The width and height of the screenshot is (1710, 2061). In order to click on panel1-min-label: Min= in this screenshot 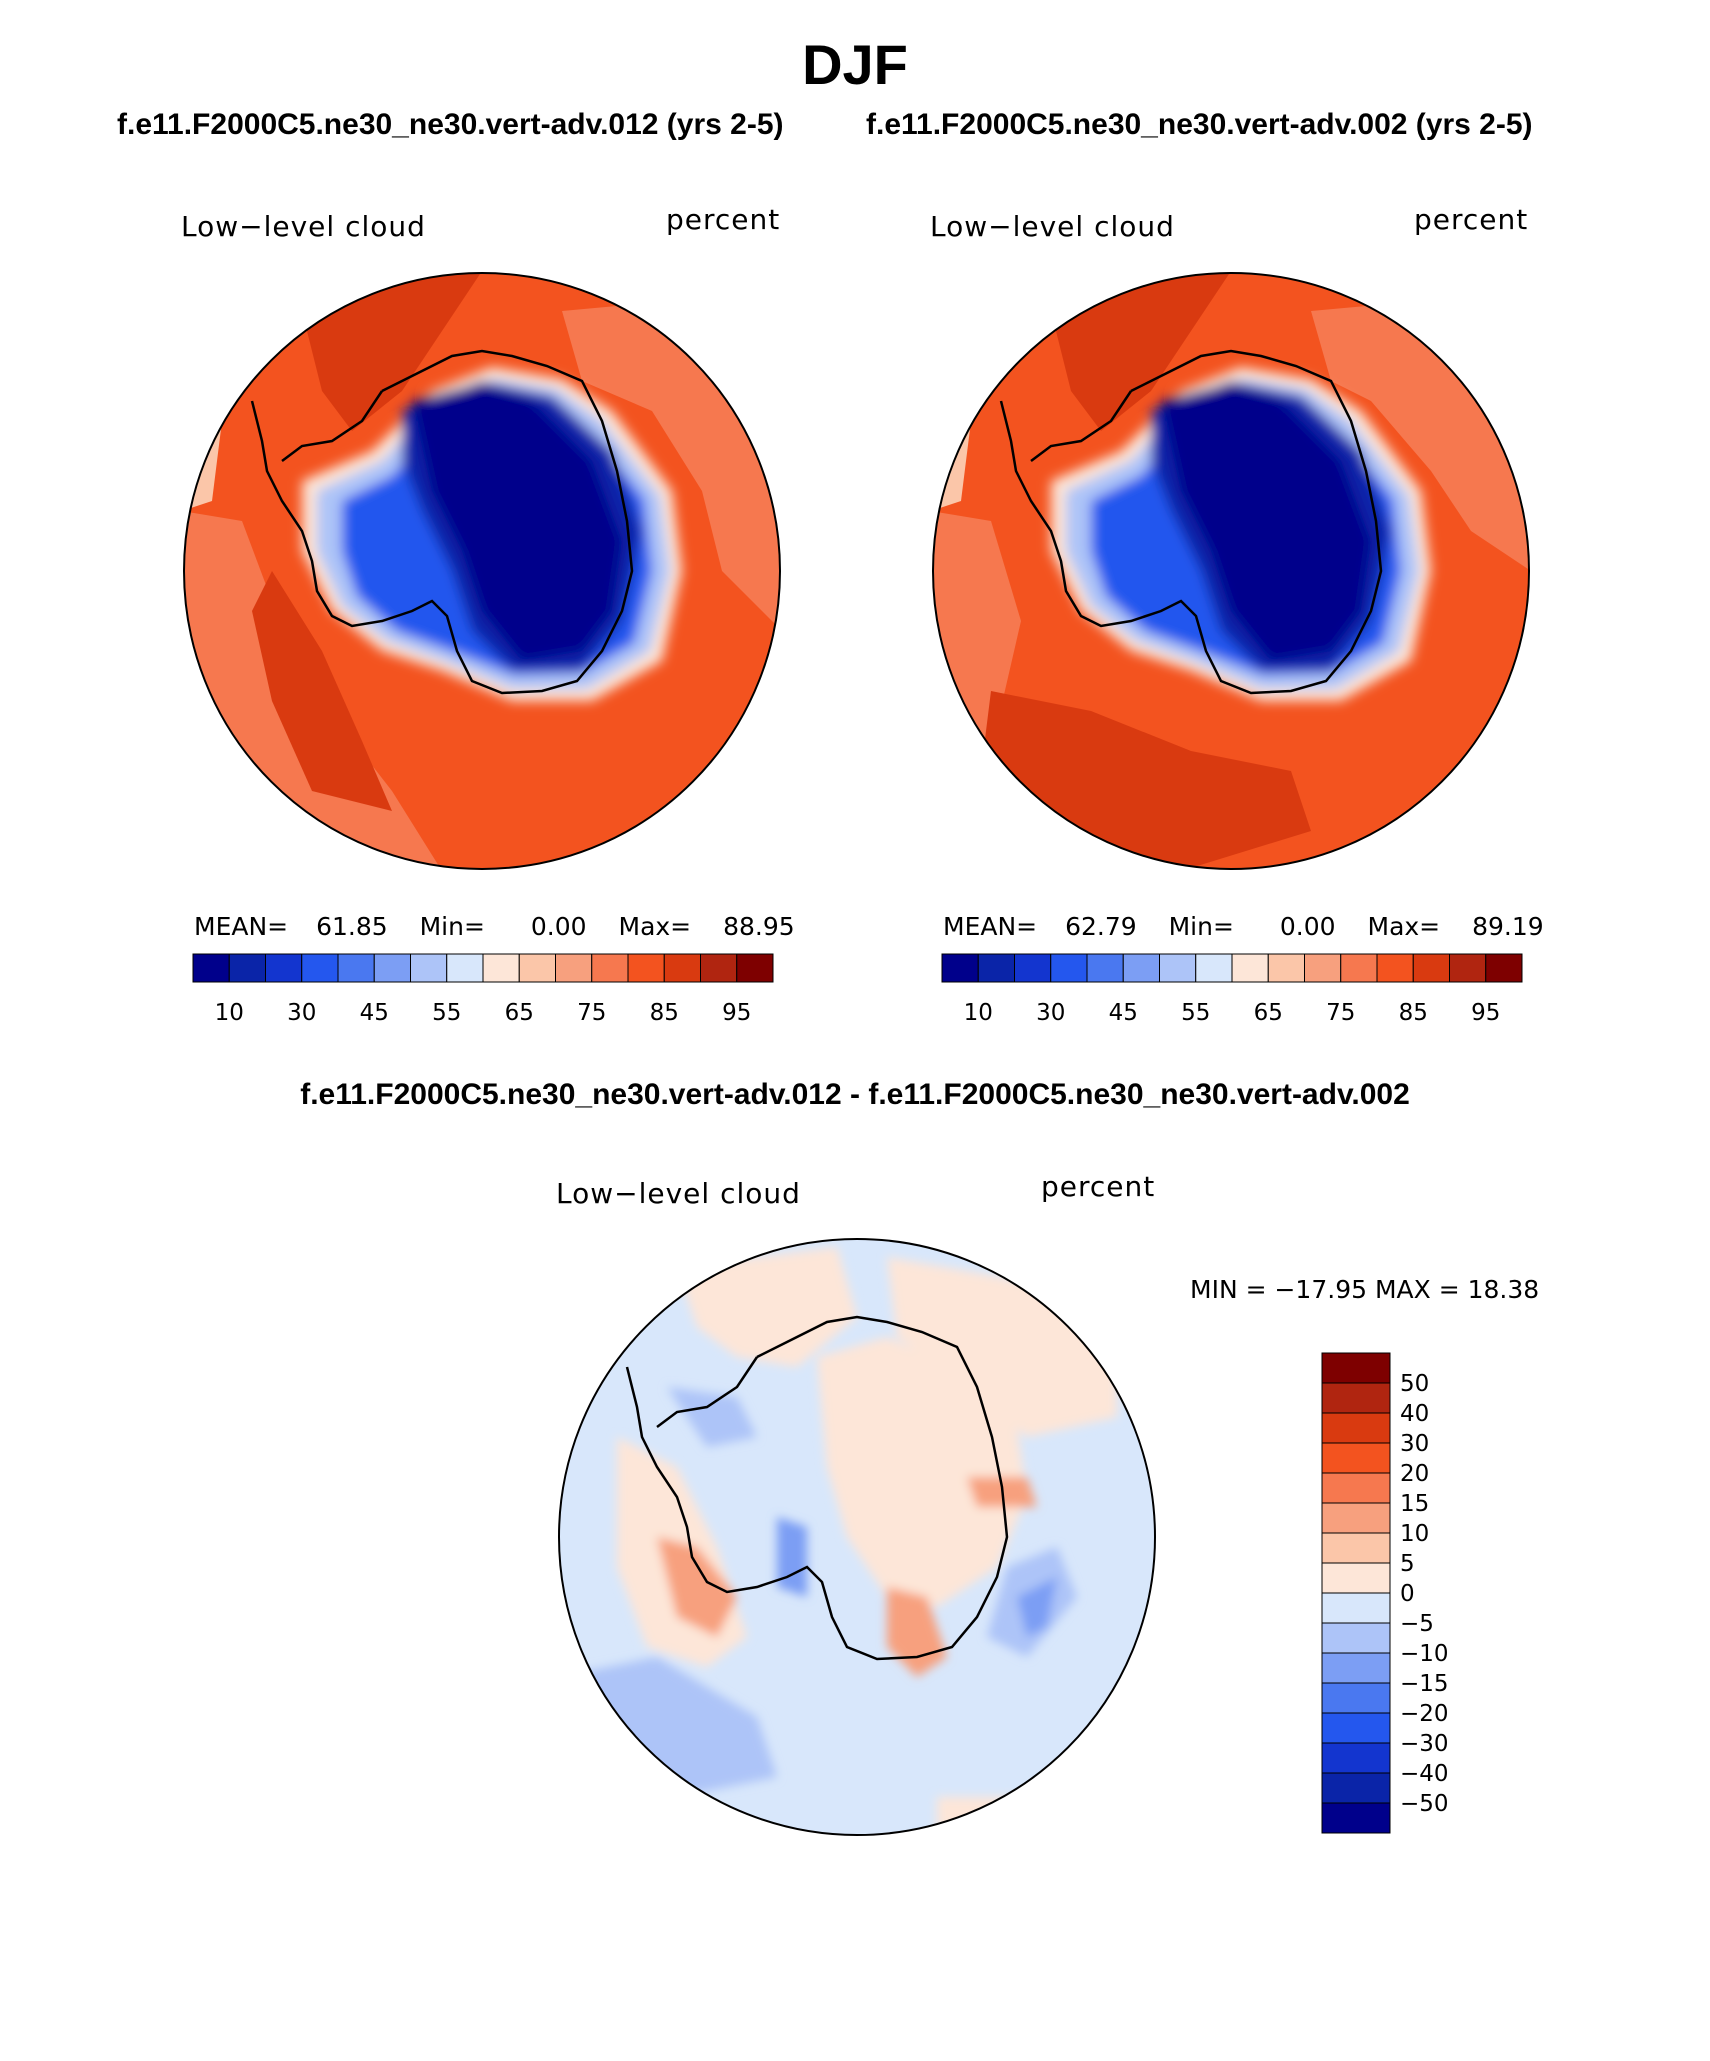, I will do `click(452, 926)`.